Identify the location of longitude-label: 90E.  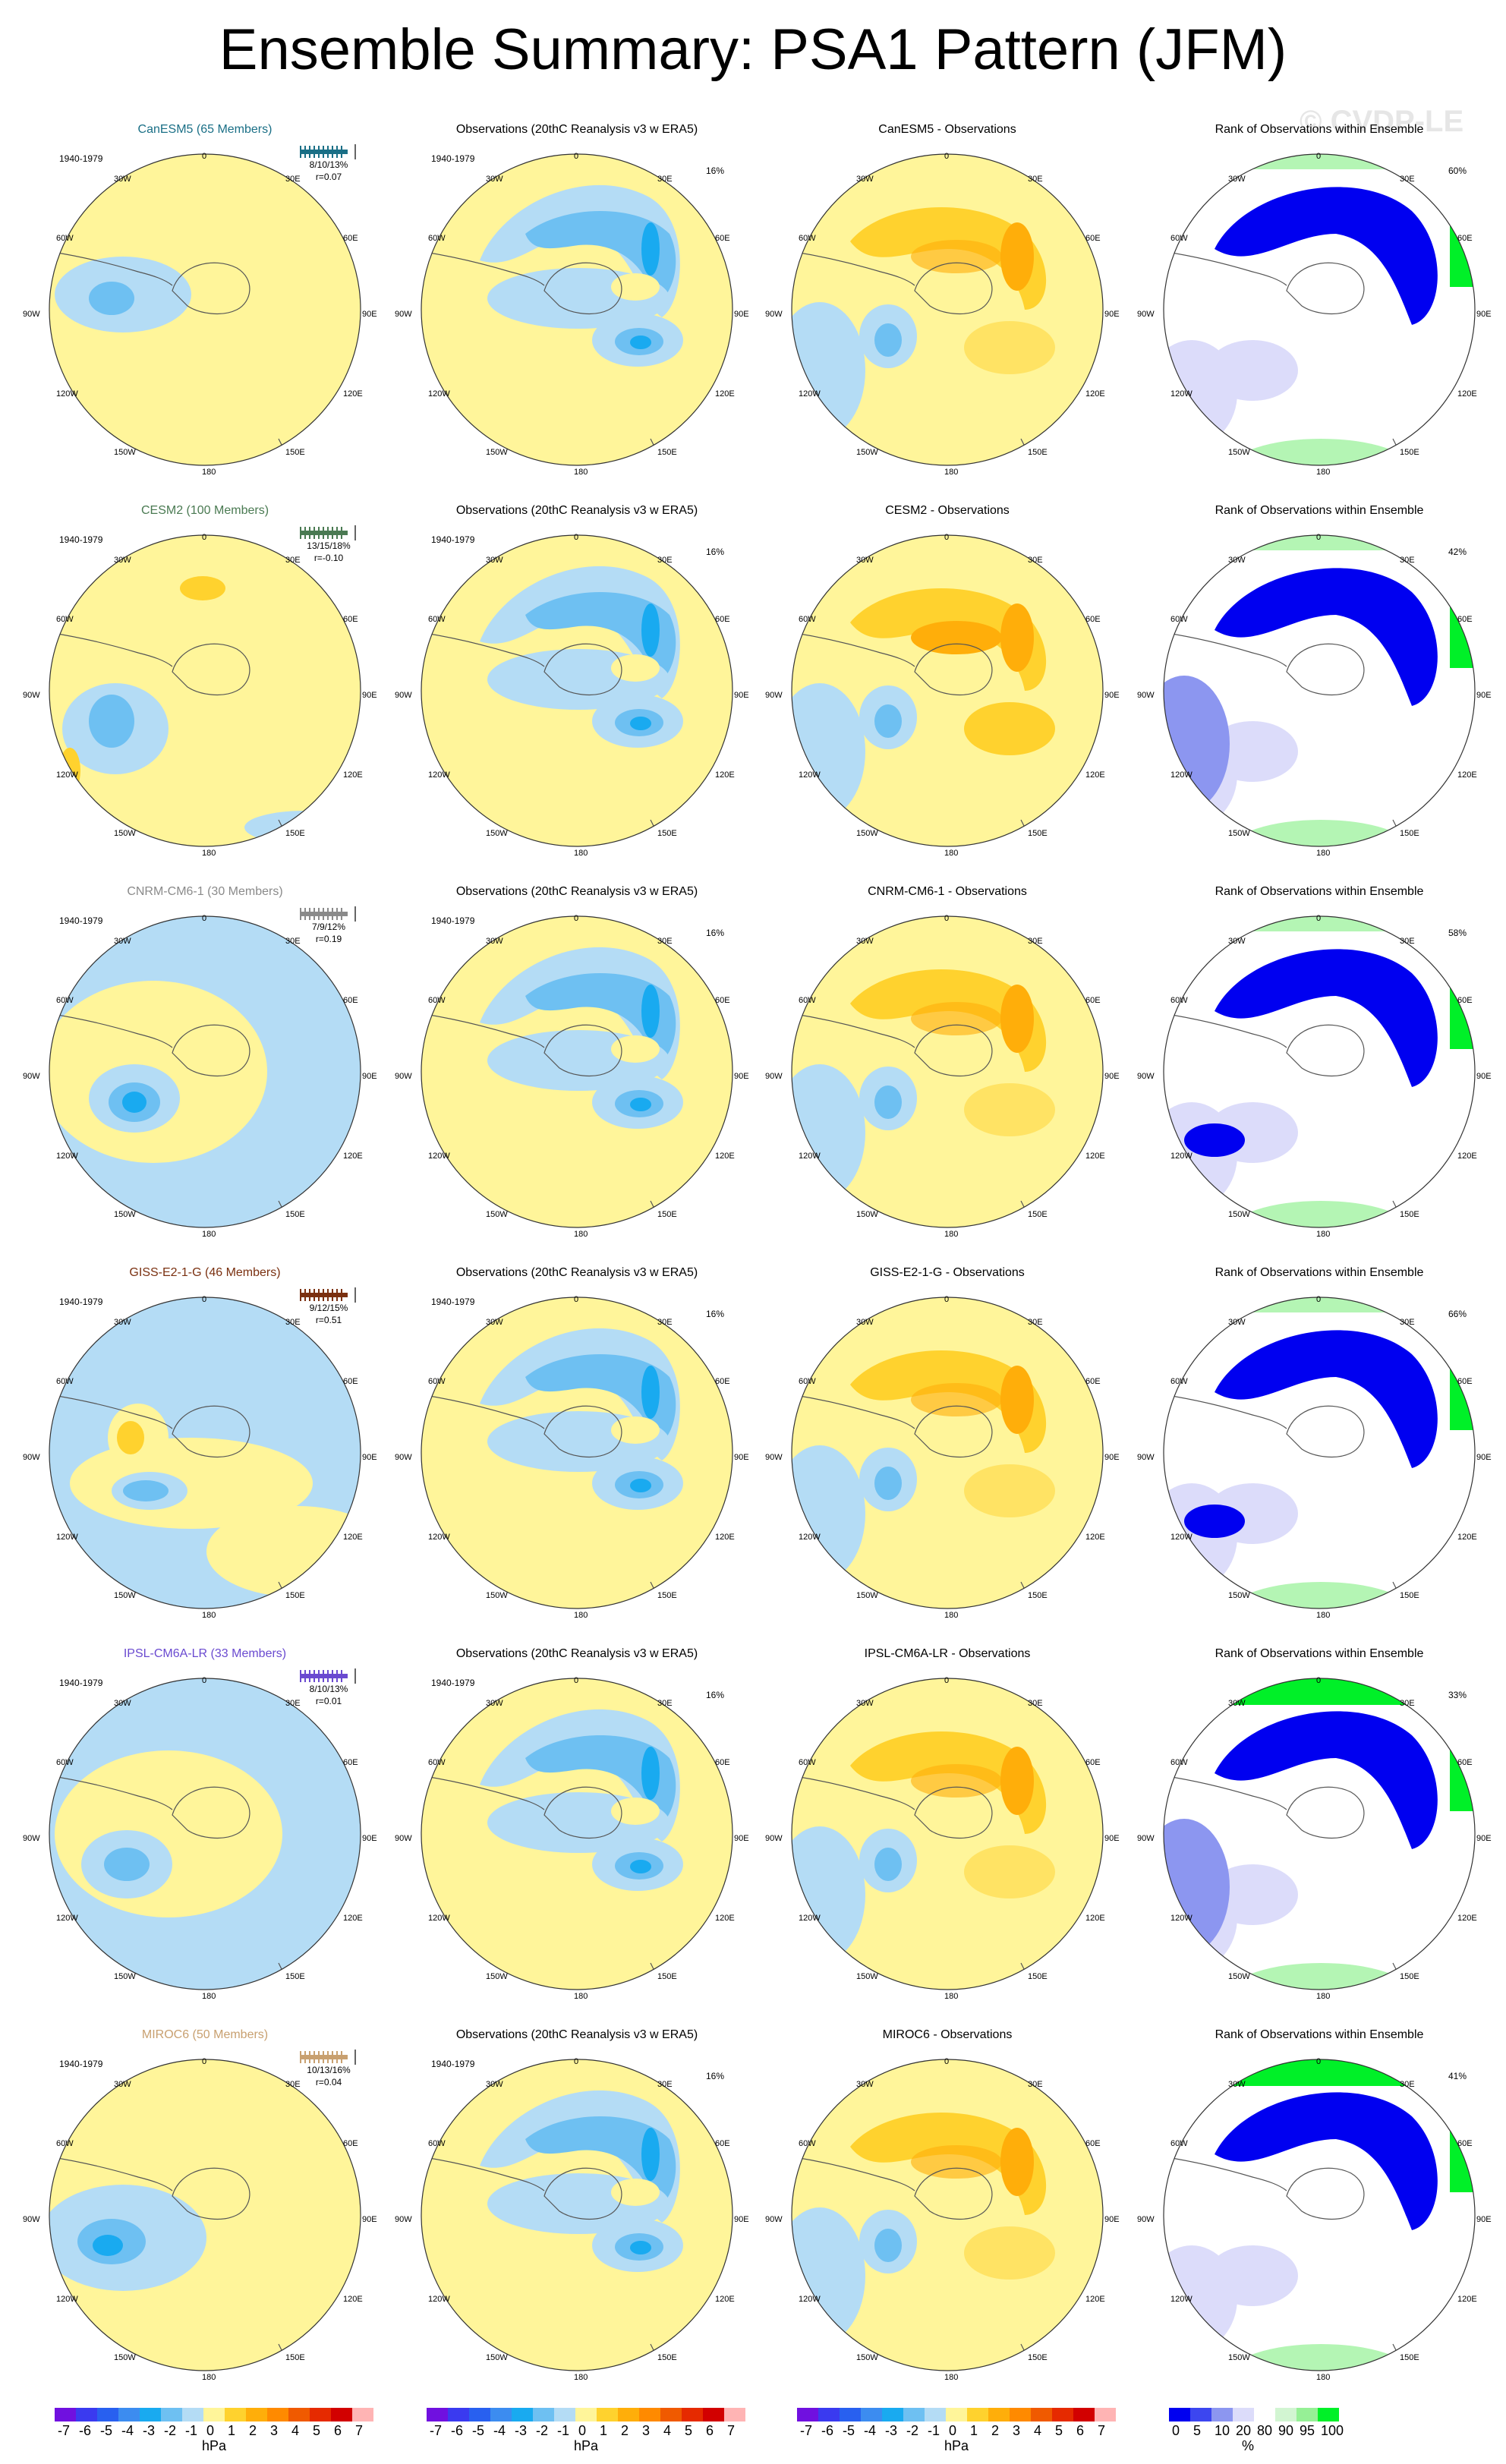
(1484, 314).